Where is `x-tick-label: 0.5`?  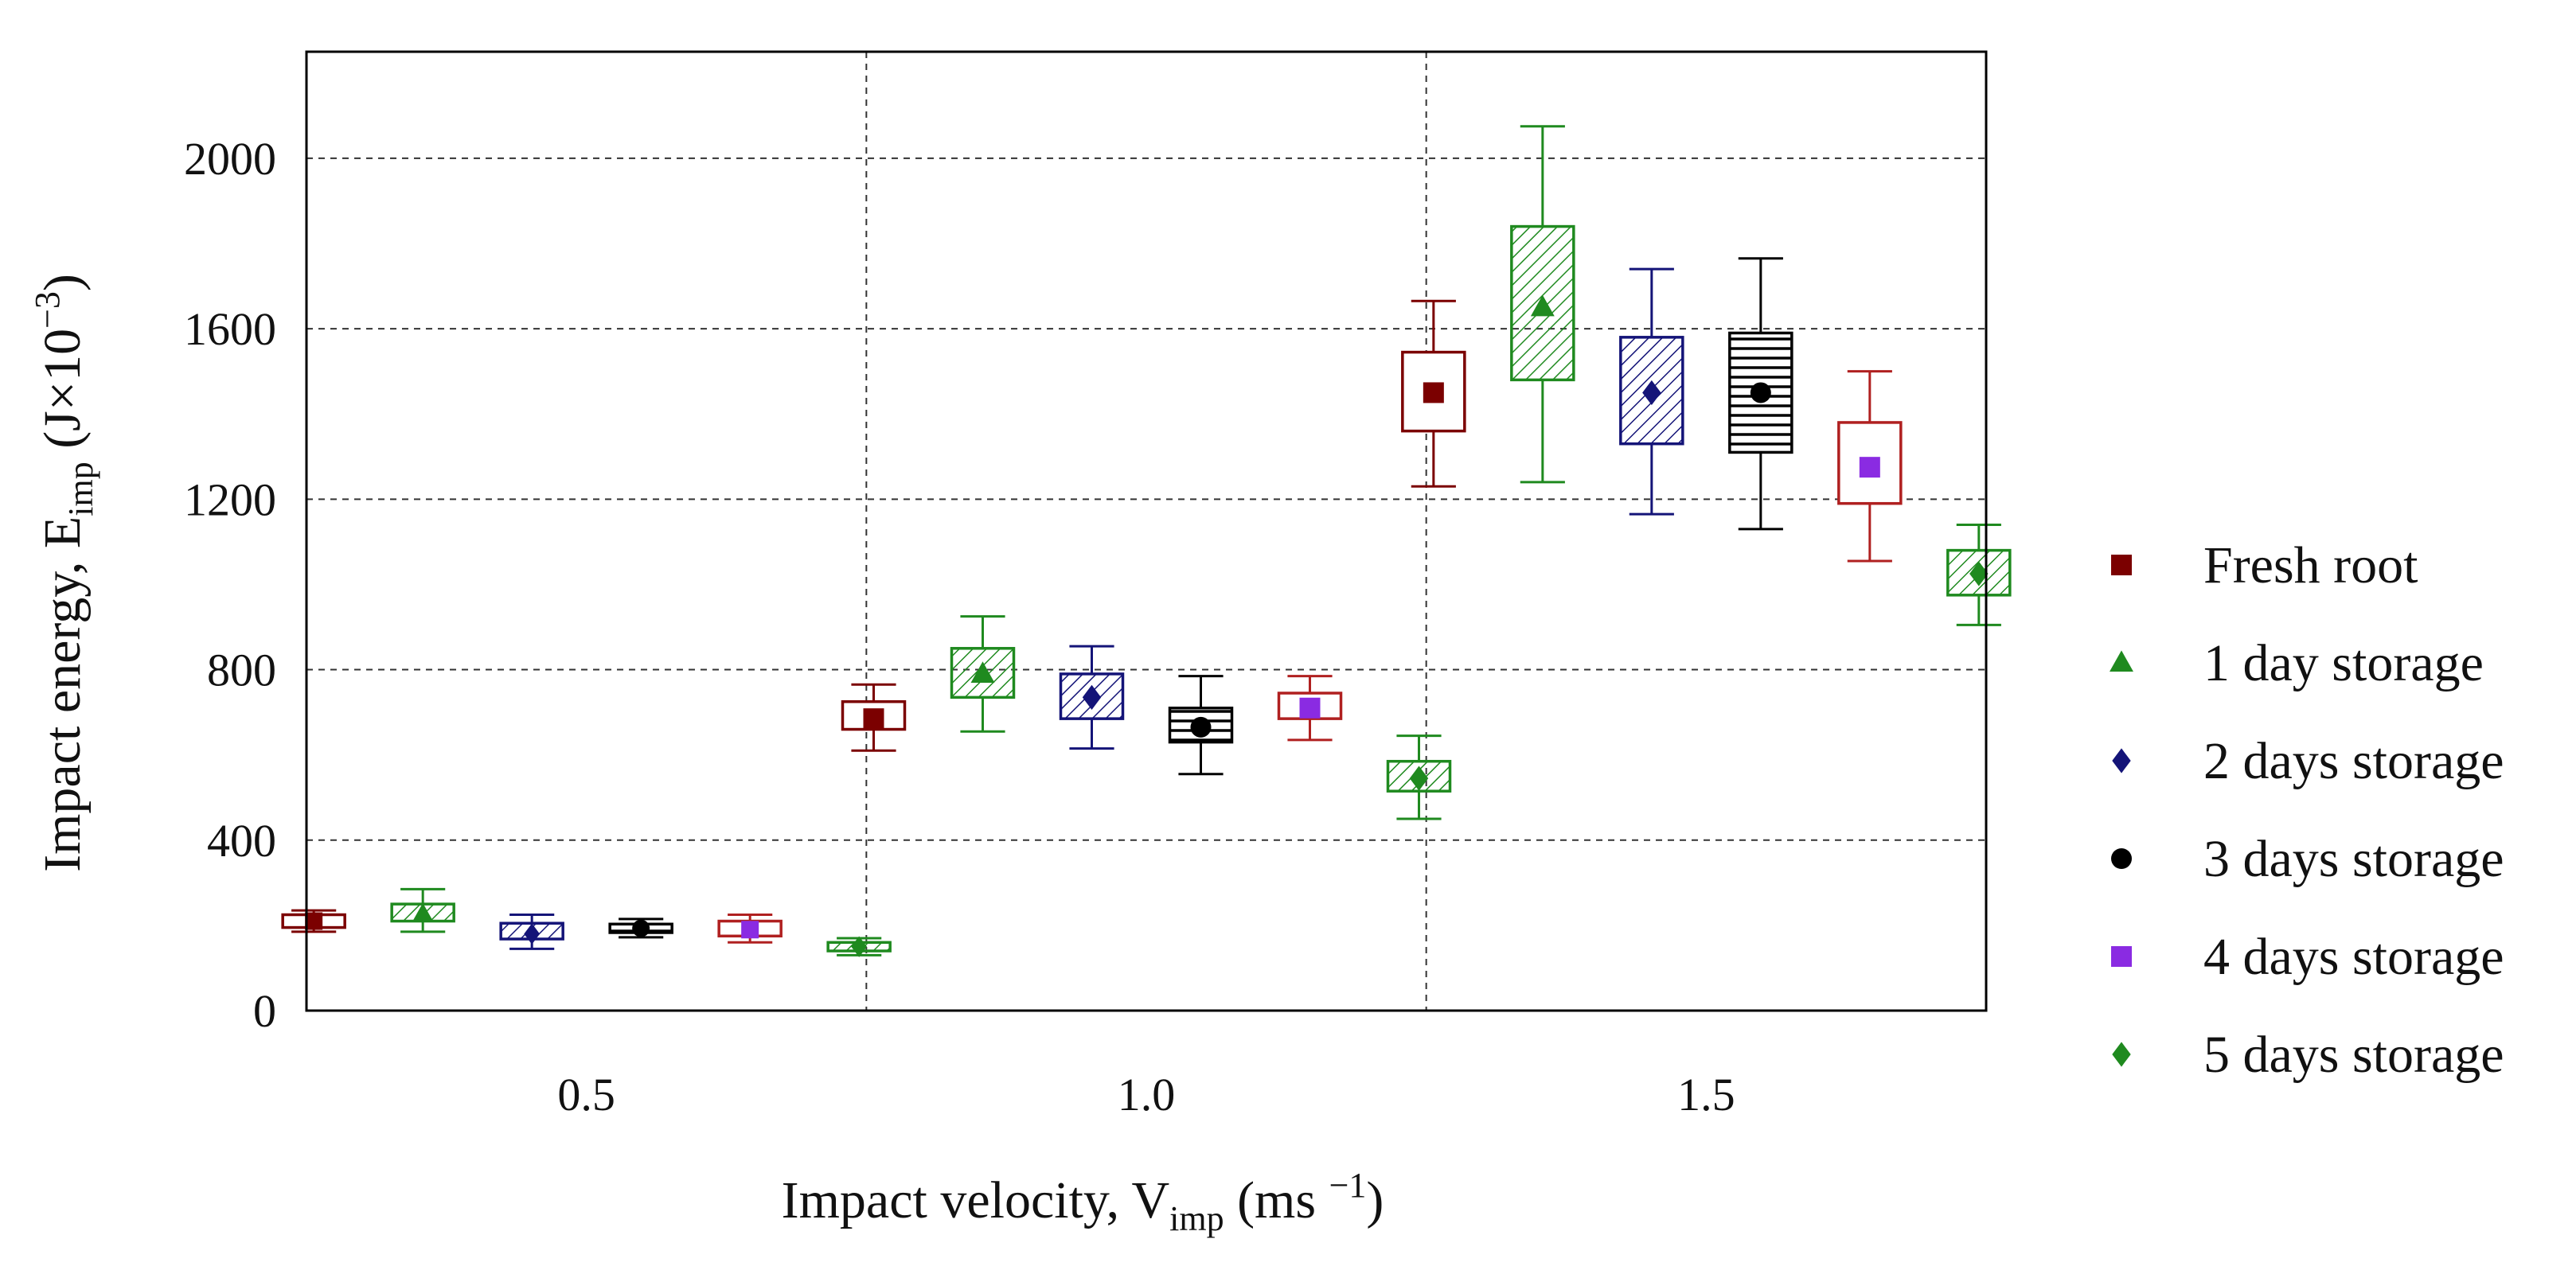 x-tick-label: 0.5 is located at coordinates (586, 1095).